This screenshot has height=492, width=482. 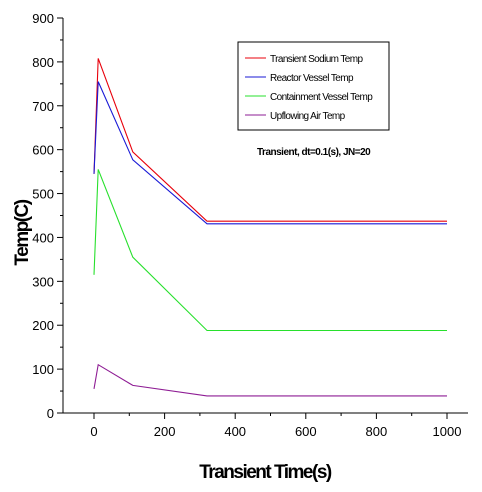 I want to click on y-tick-label: 500, so click(x=43, y=194).